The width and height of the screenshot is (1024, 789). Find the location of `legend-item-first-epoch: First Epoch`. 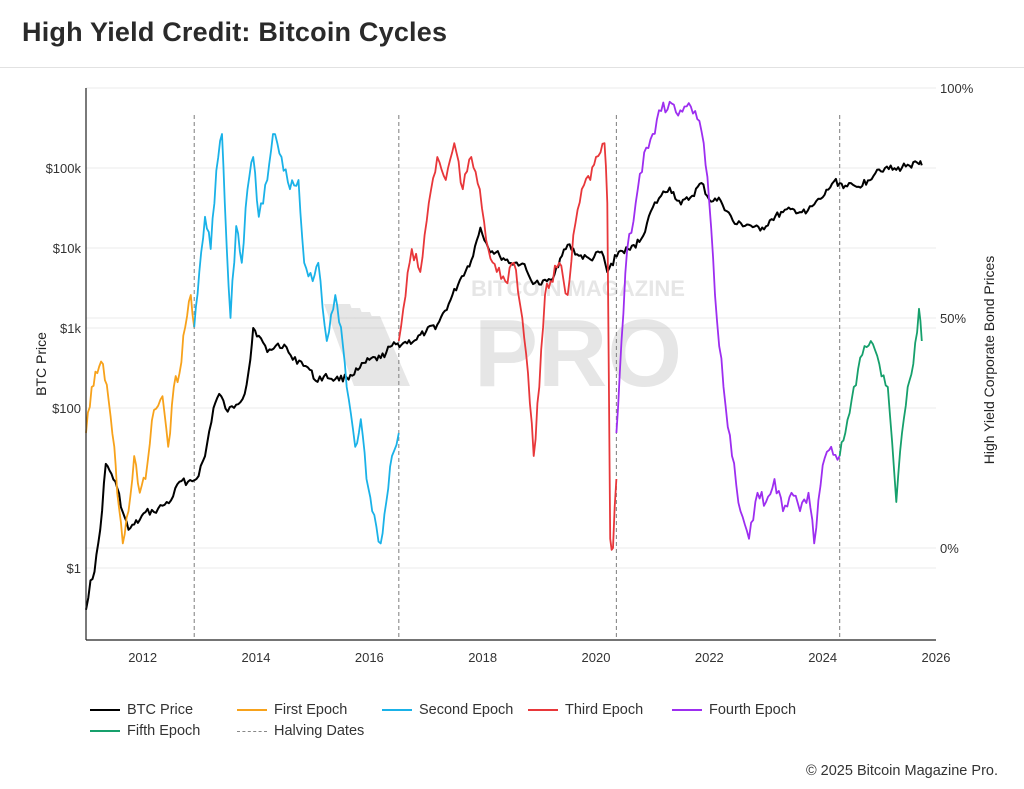

legend-item-first-epoch: First Epoch is located at coordinates (292, 710).